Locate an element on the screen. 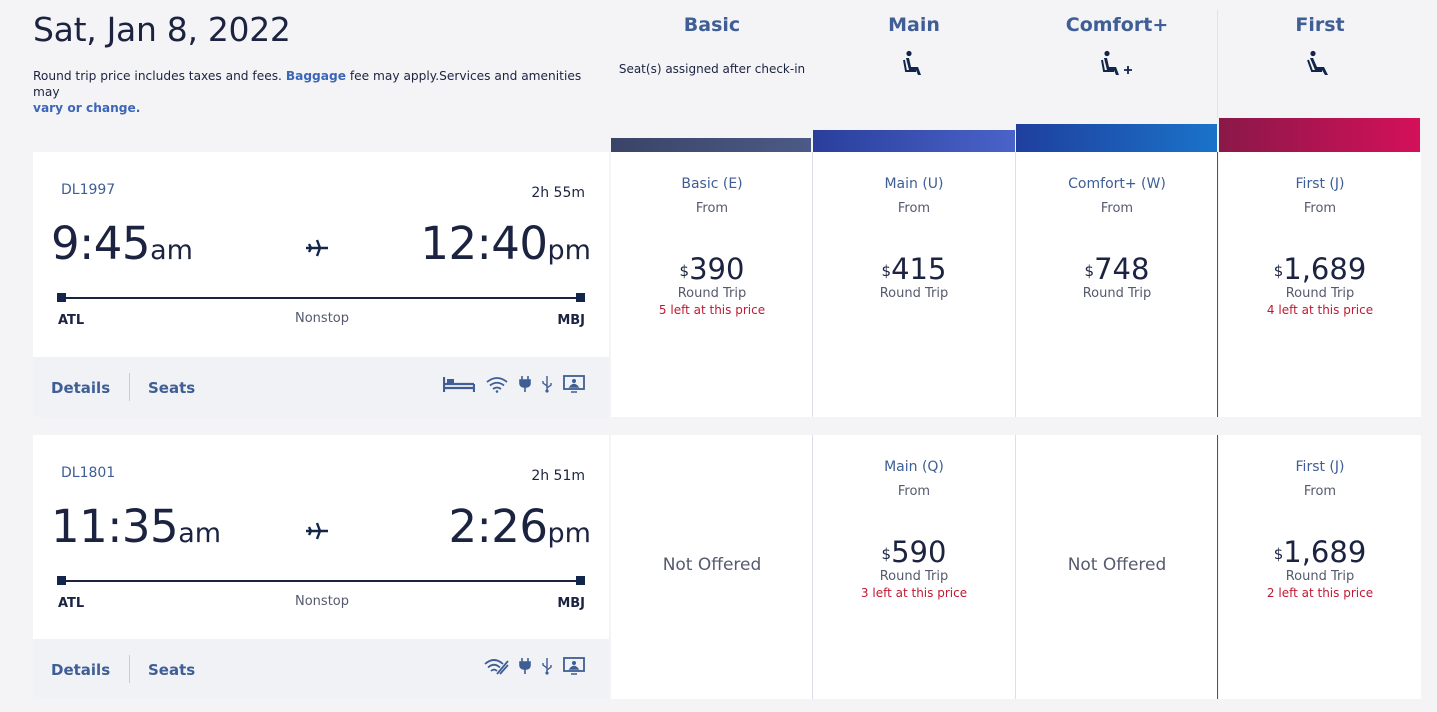 The image size is (1437, 712). cabin-subtitle: Seat(s) assigned after check-in is located at coordinates (712, 69).